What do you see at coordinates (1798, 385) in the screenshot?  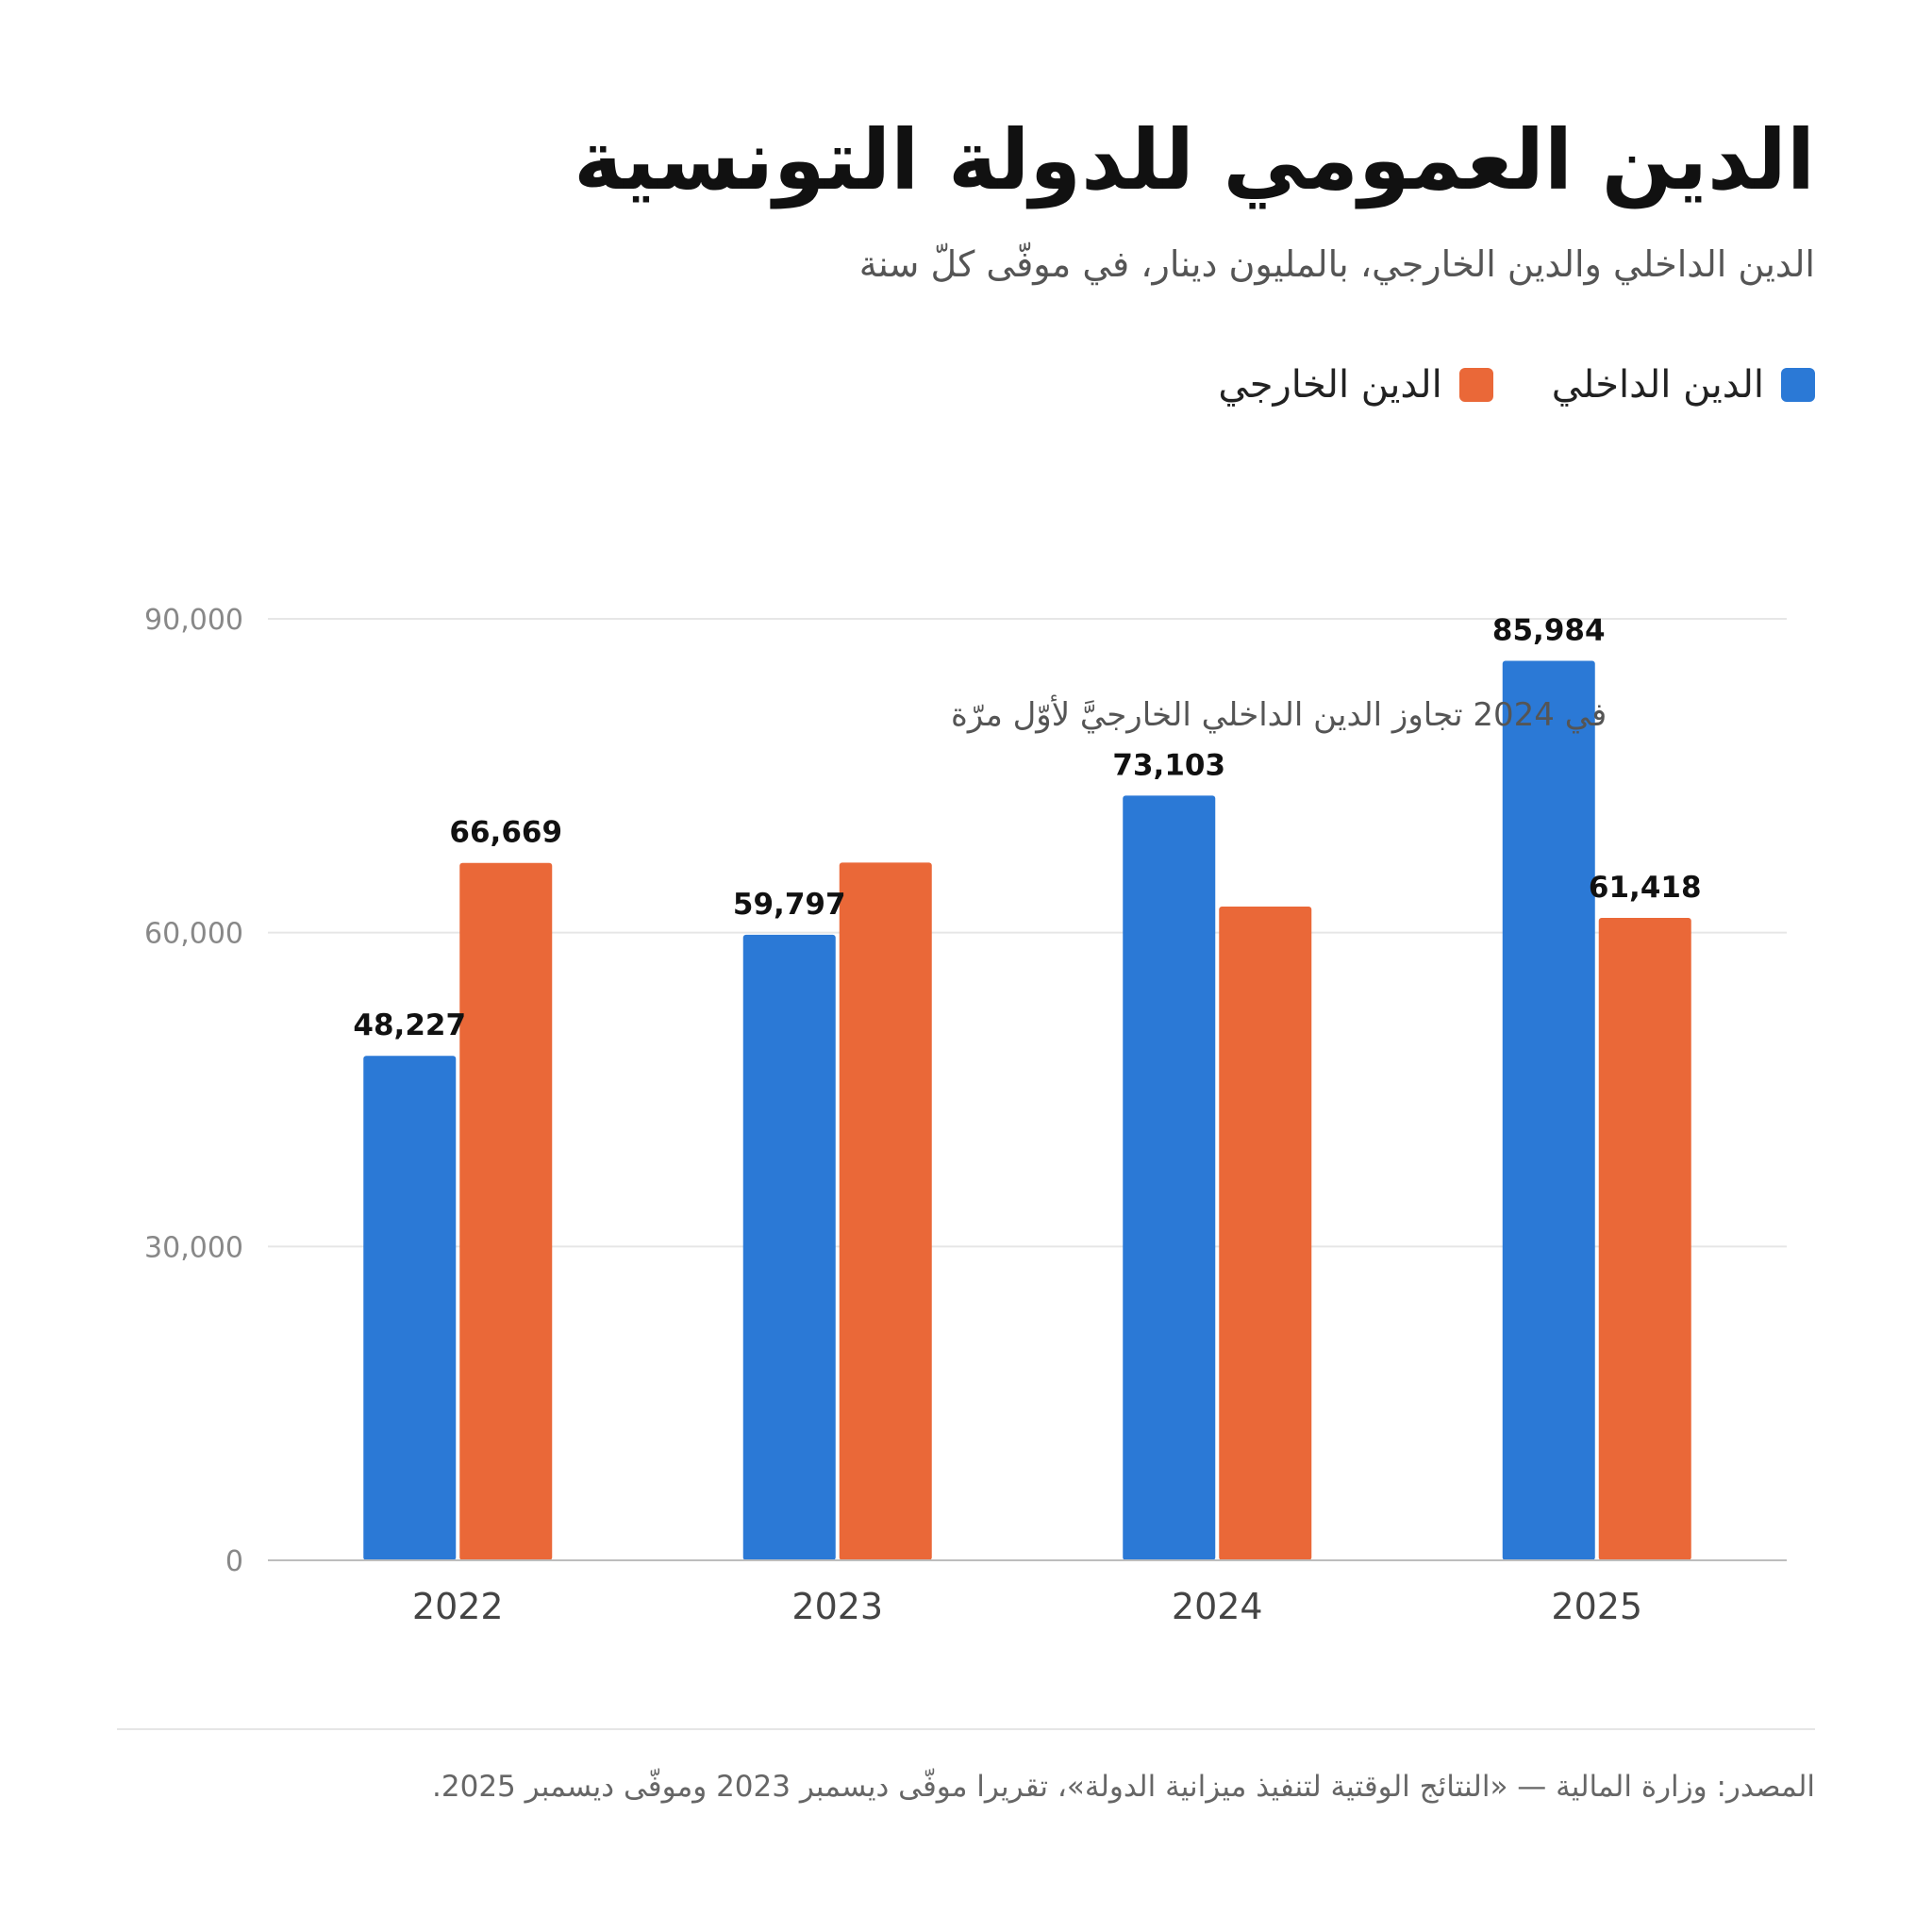 I see `legend-swatch-domestic` at bounding box center [1798, 385].